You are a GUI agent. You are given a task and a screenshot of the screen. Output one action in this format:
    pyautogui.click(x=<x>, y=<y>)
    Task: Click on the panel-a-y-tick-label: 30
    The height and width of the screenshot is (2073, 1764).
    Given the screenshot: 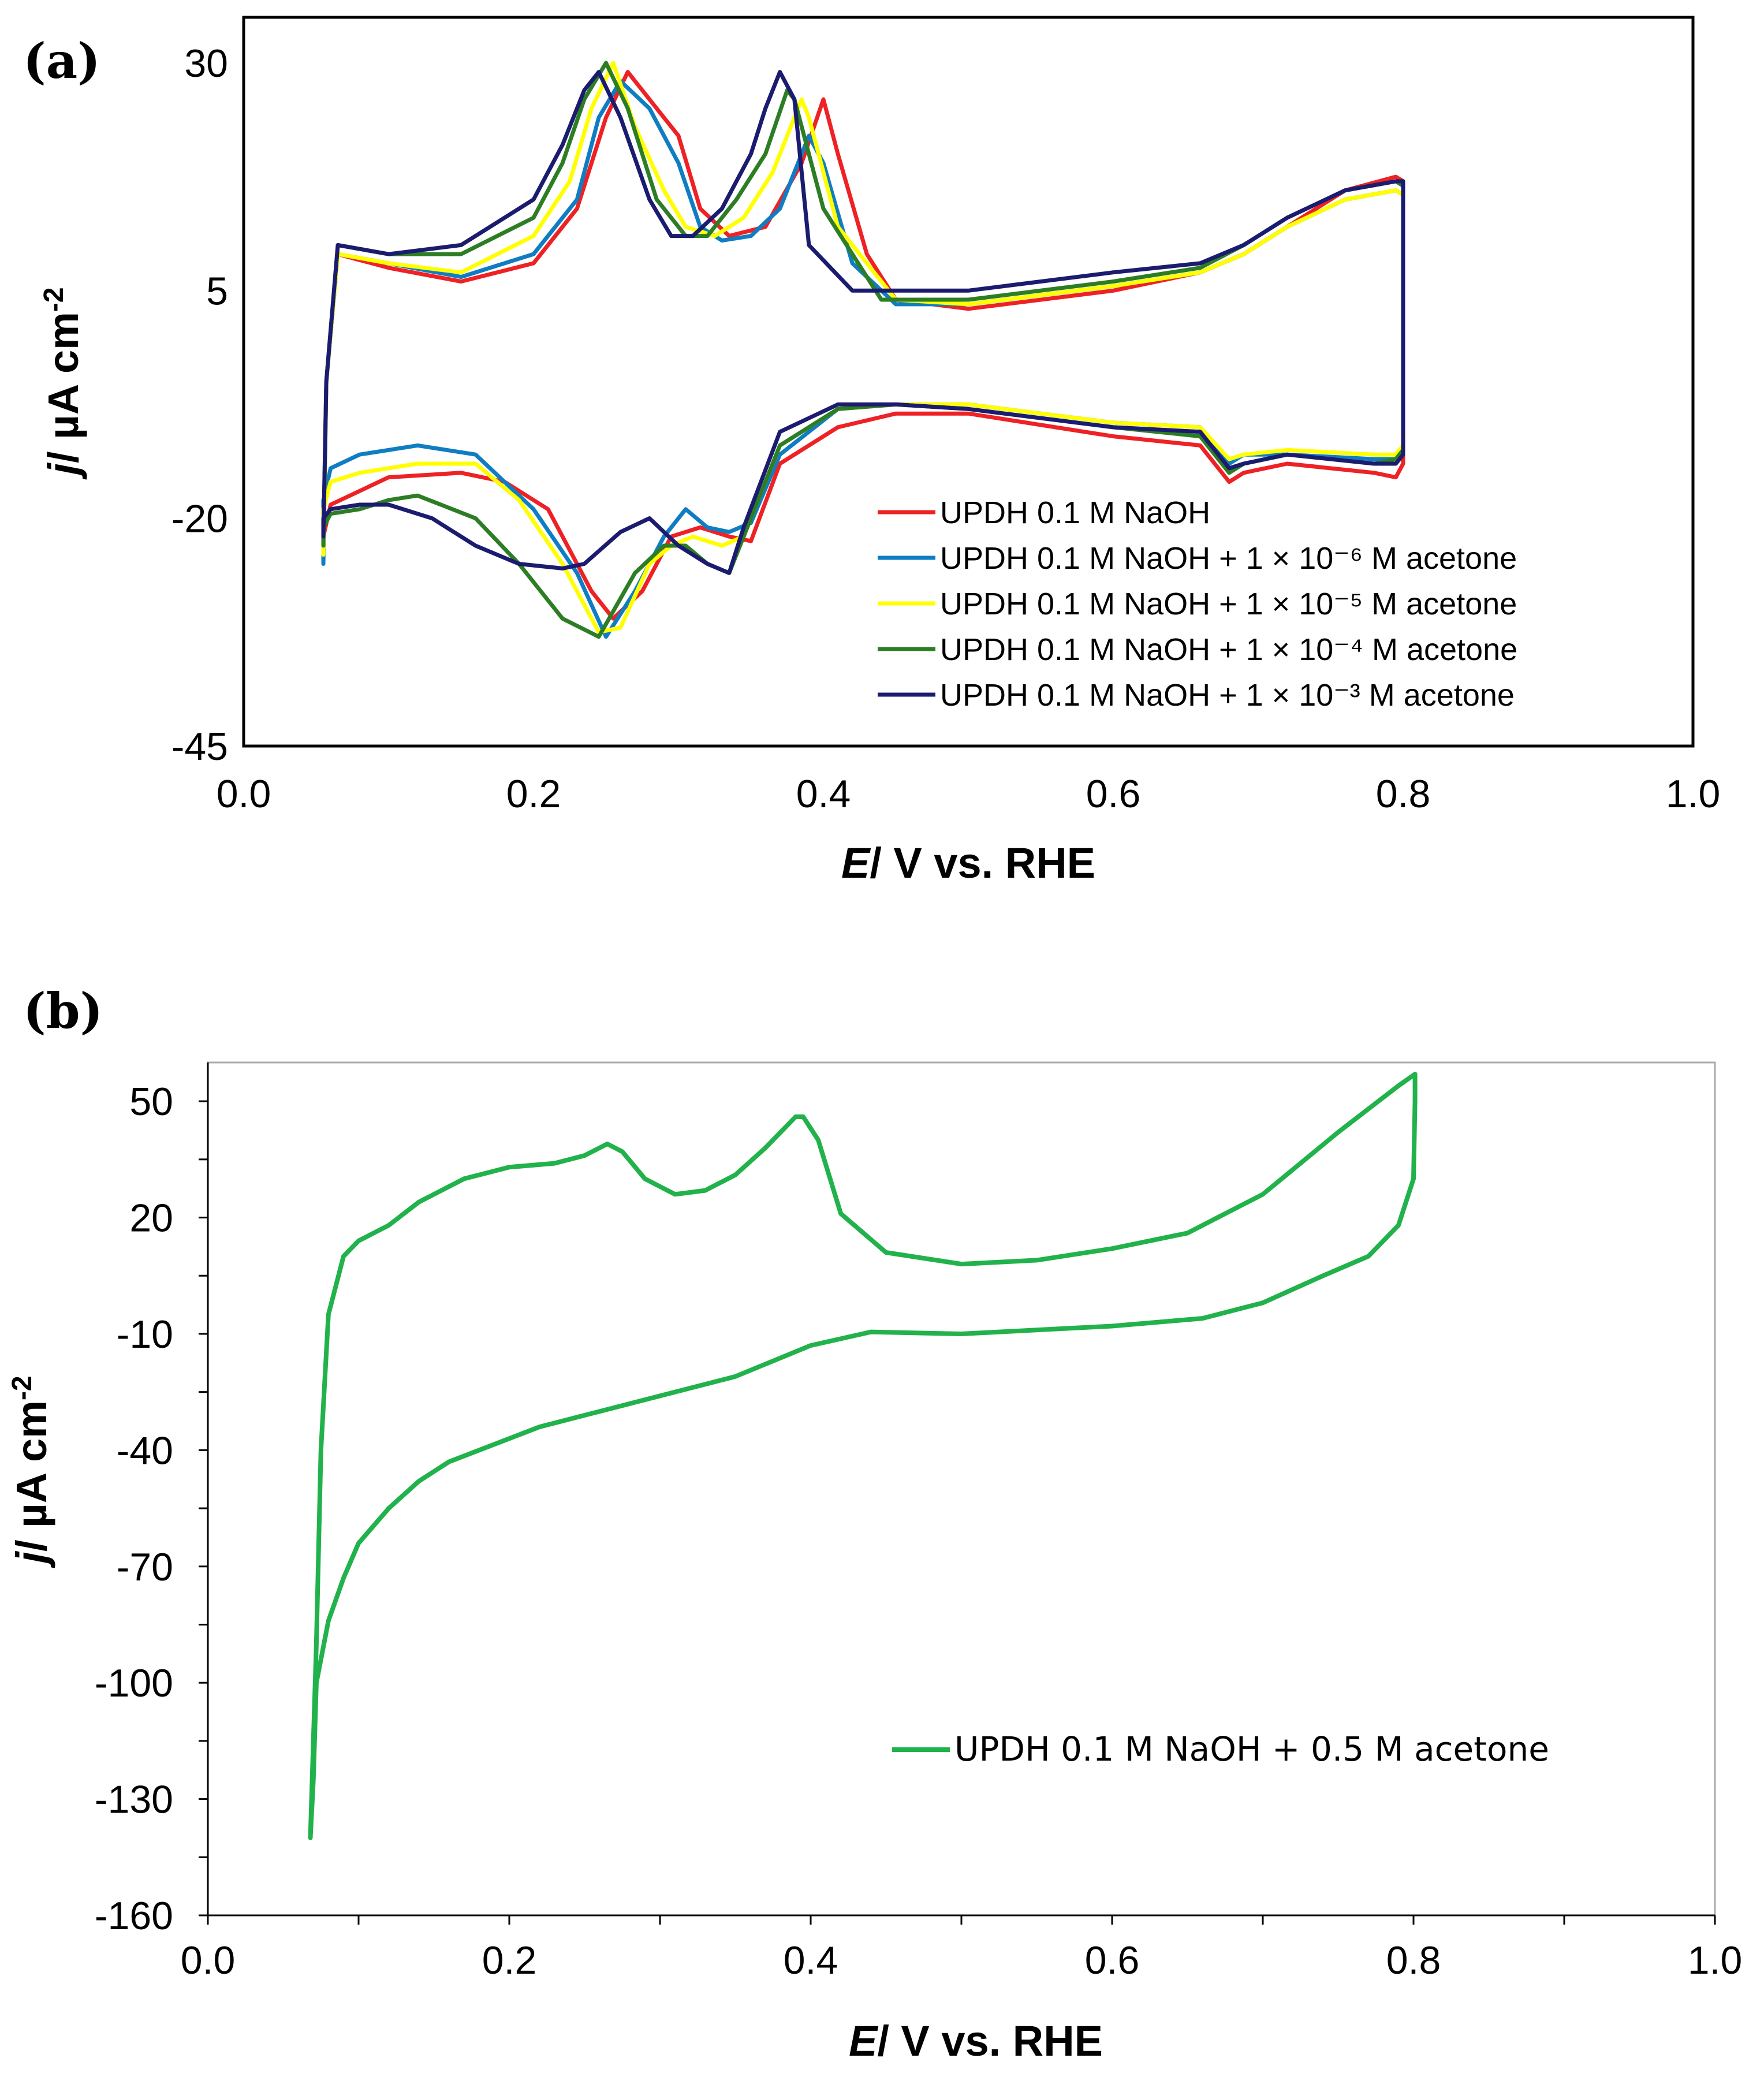 What is the action you would take?
    pyautogui.click(x=206, y=63)
    